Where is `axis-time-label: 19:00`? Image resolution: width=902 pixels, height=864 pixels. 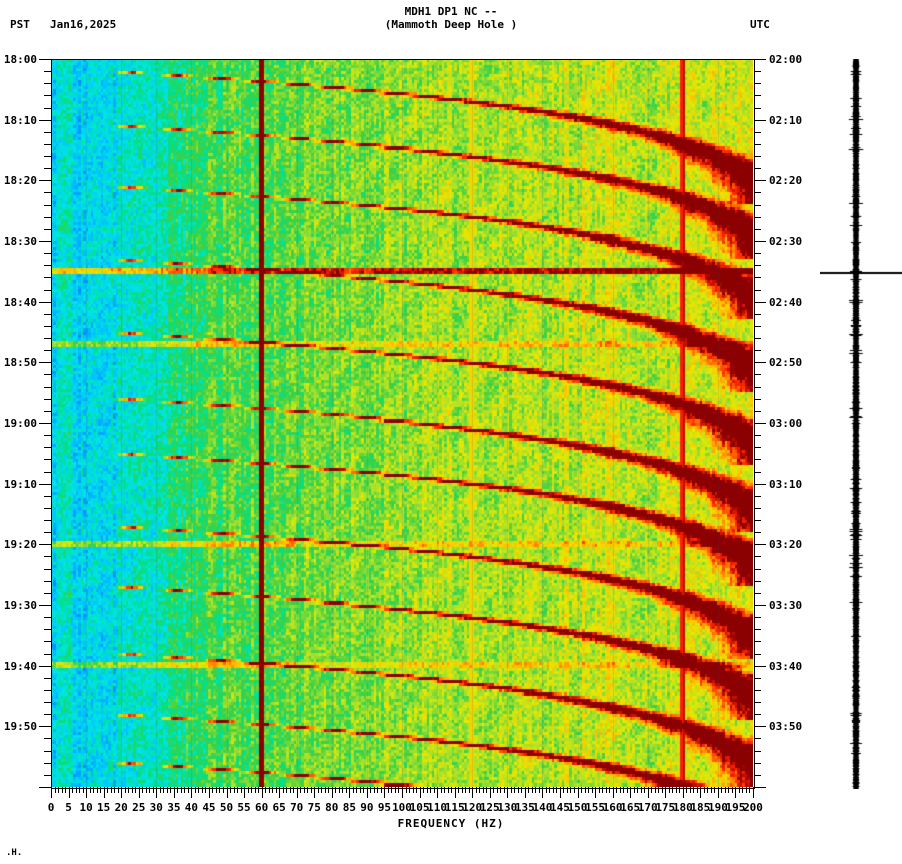
axis-time-label: 19:00 is located at coordinates (20, 423).